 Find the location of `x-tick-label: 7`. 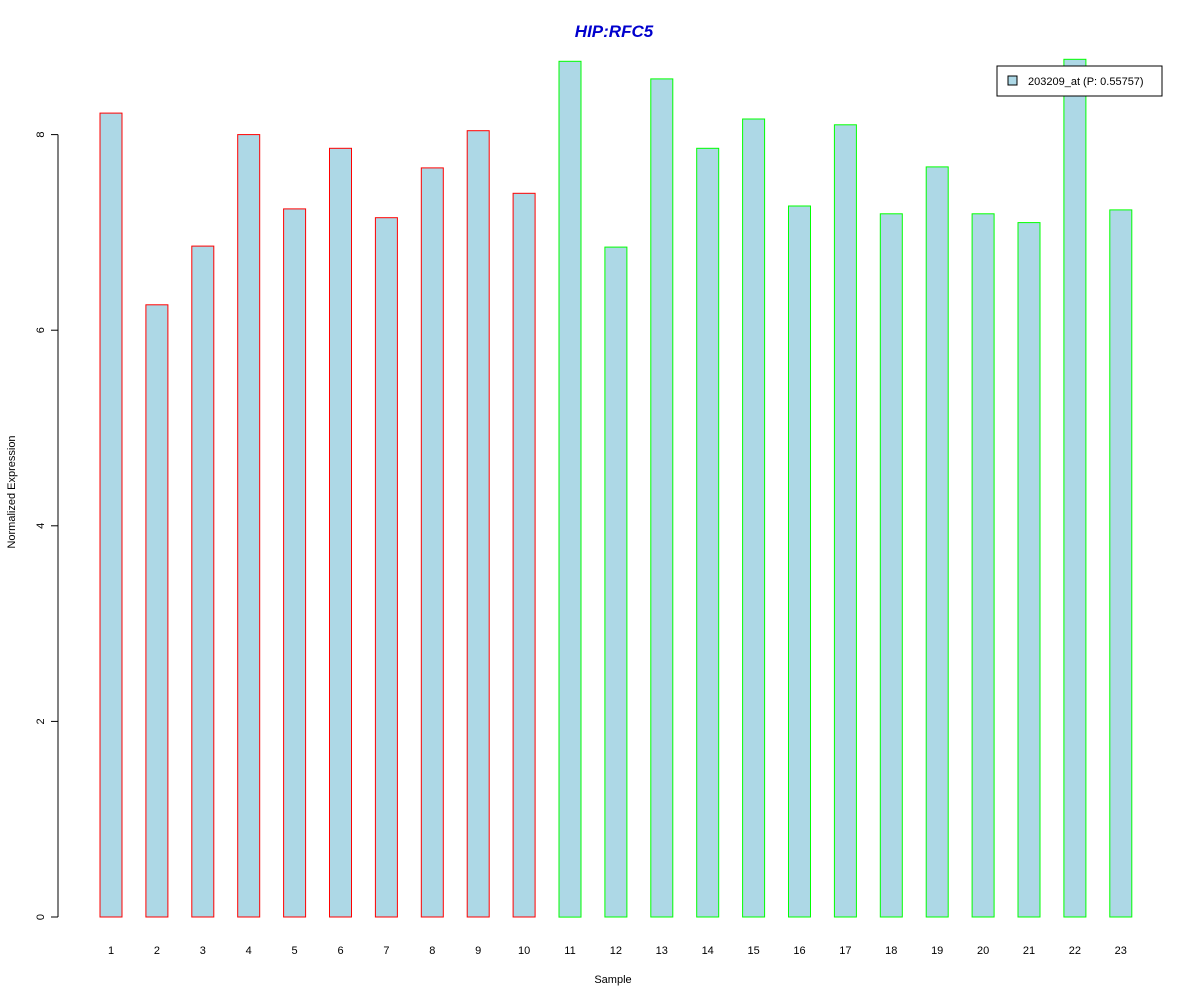

x-tick-label: 7 is located at coordinates (386, 951).